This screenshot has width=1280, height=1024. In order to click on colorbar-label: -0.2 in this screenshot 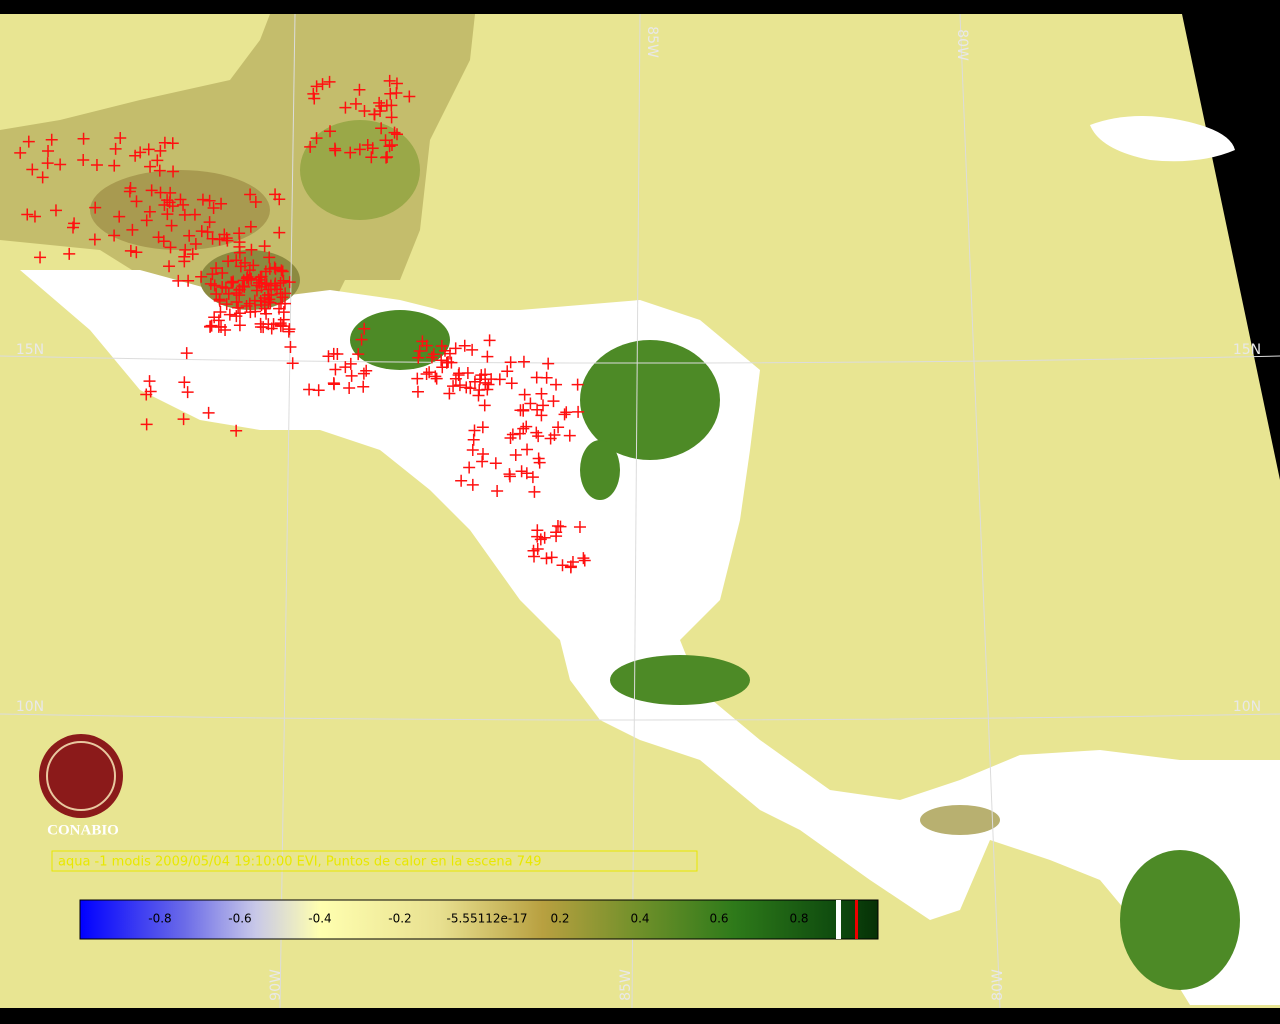, I will do `click(399, 919)`.